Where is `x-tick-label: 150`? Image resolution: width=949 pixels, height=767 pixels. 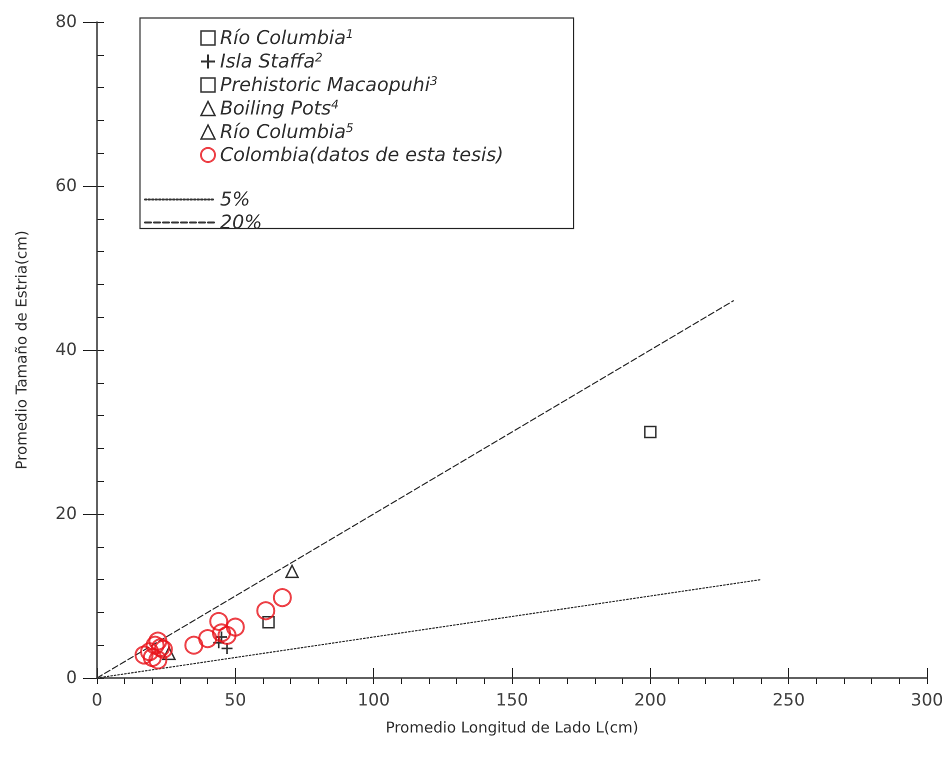 x-tick-label: 150 is located at coordinates (512, 700).